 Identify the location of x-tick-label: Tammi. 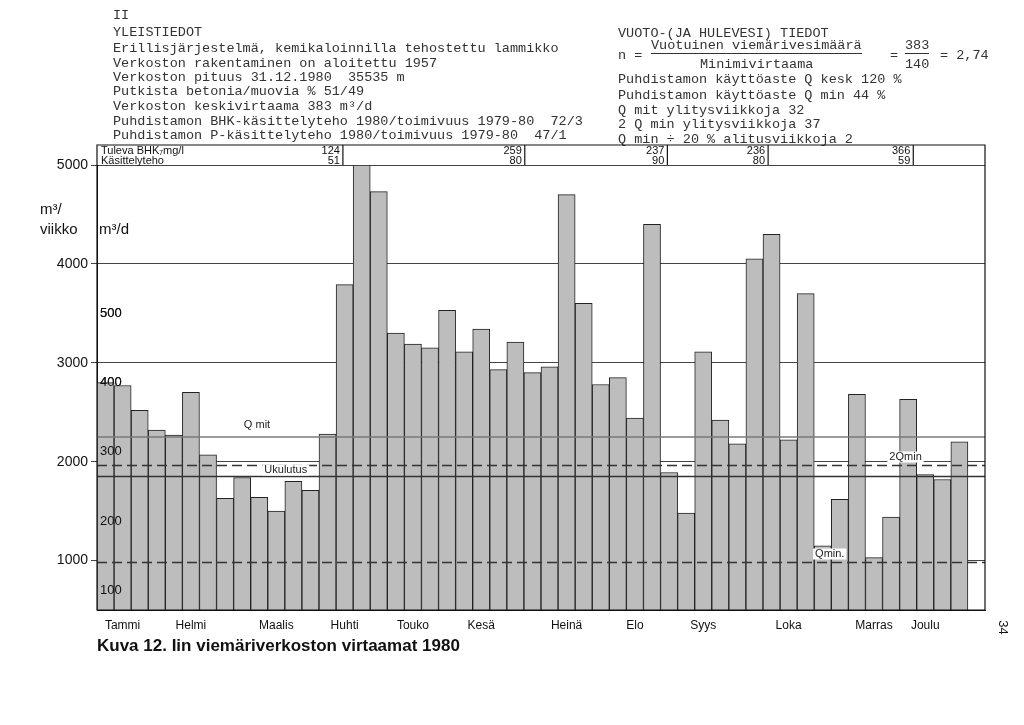
(122, 624).